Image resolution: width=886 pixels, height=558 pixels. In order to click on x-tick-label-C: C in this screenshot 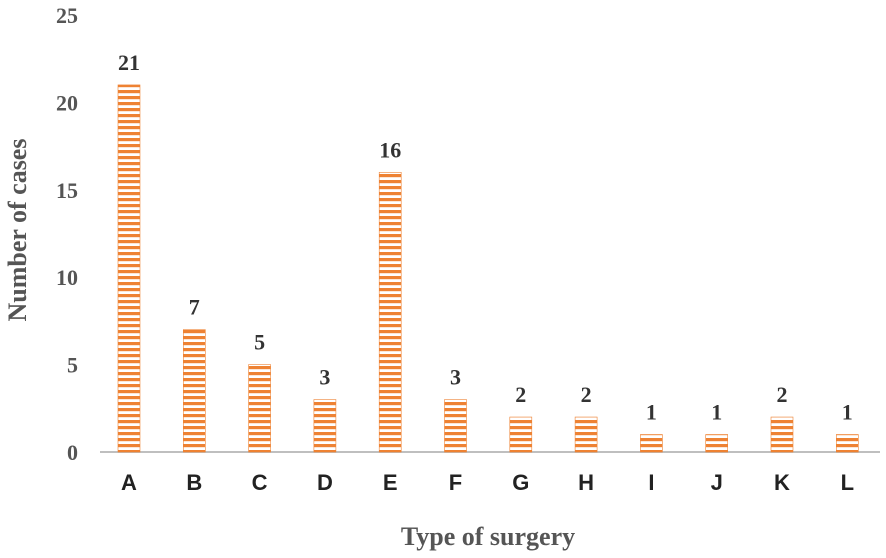, I will do `click(260, 482)`.